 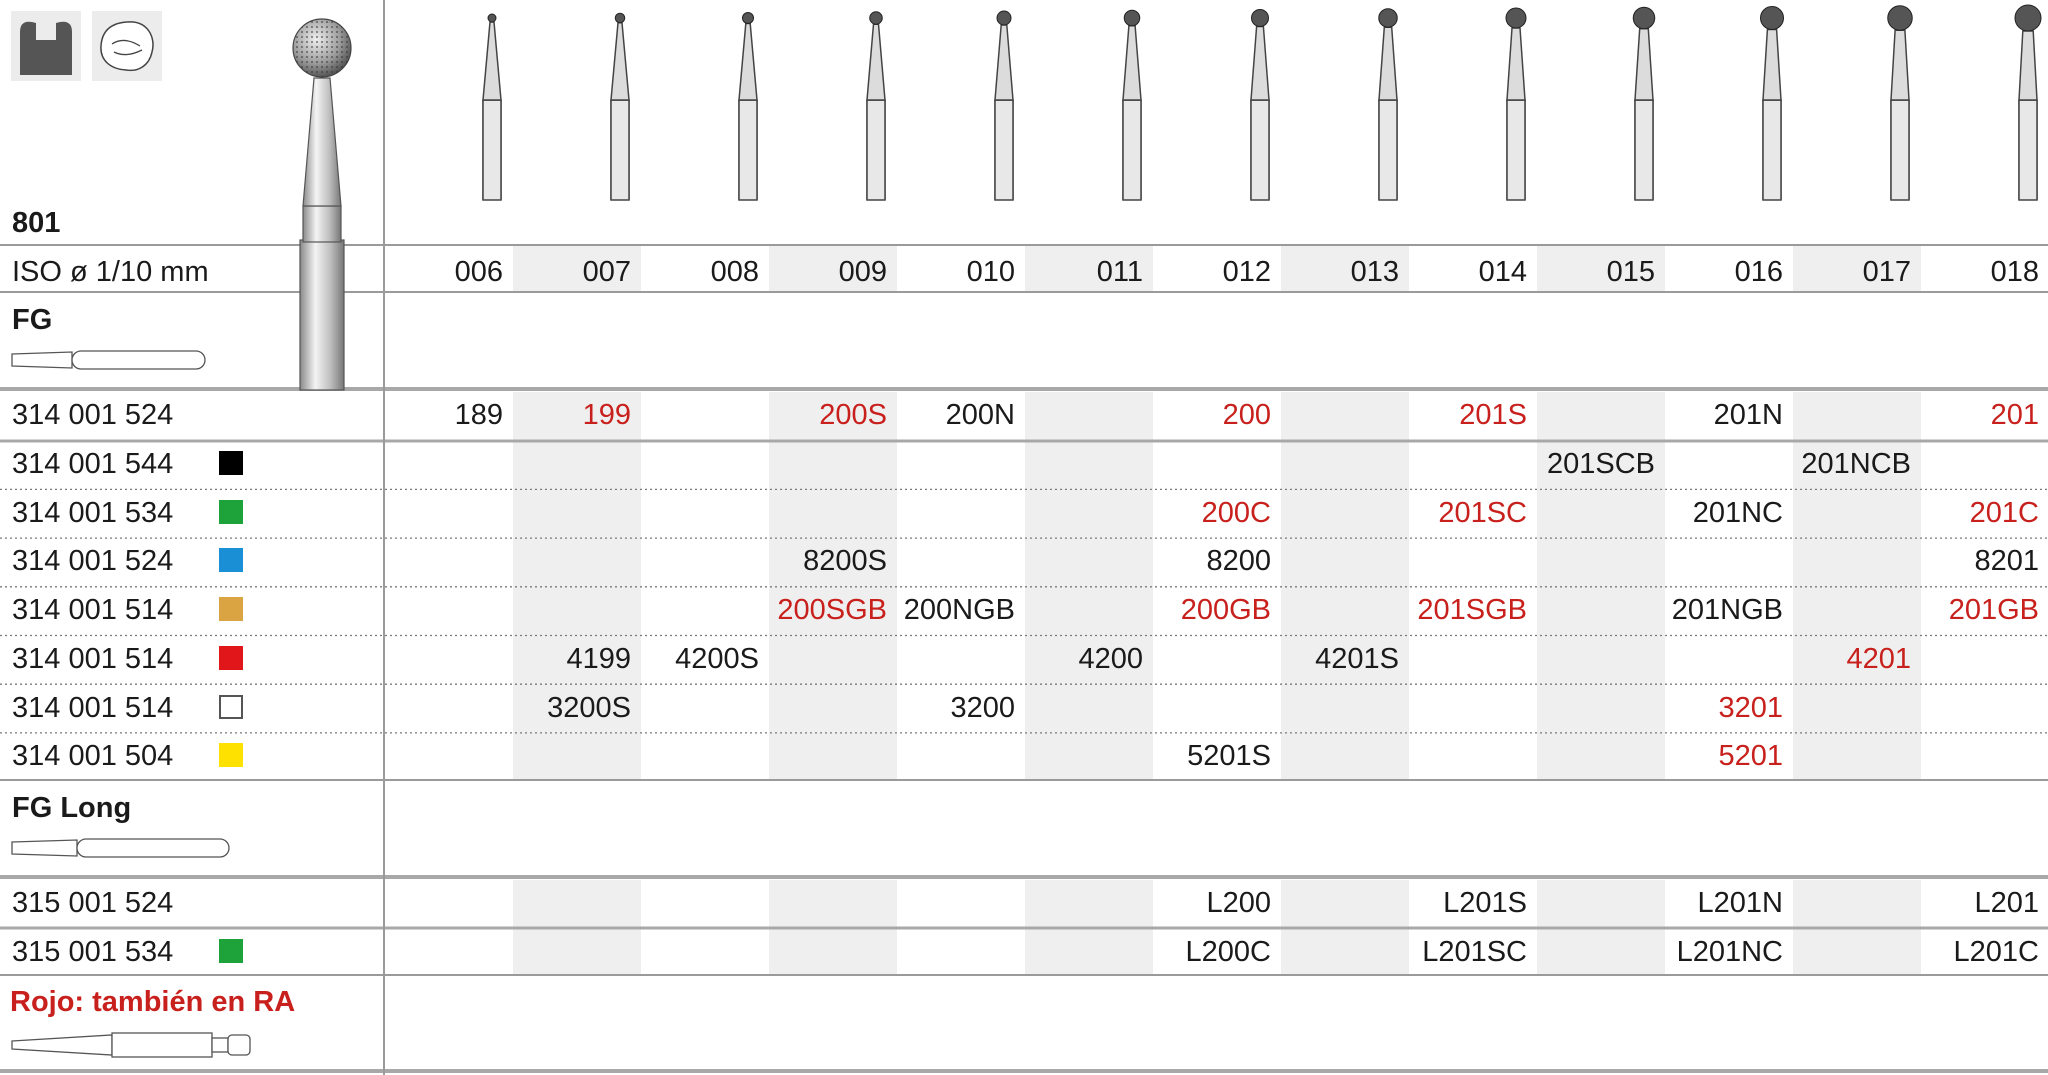 What do you see at coordinates (1229, 756) in the screenshot?
I see `product-code: 5201S` at bounding box center [1229, 756].